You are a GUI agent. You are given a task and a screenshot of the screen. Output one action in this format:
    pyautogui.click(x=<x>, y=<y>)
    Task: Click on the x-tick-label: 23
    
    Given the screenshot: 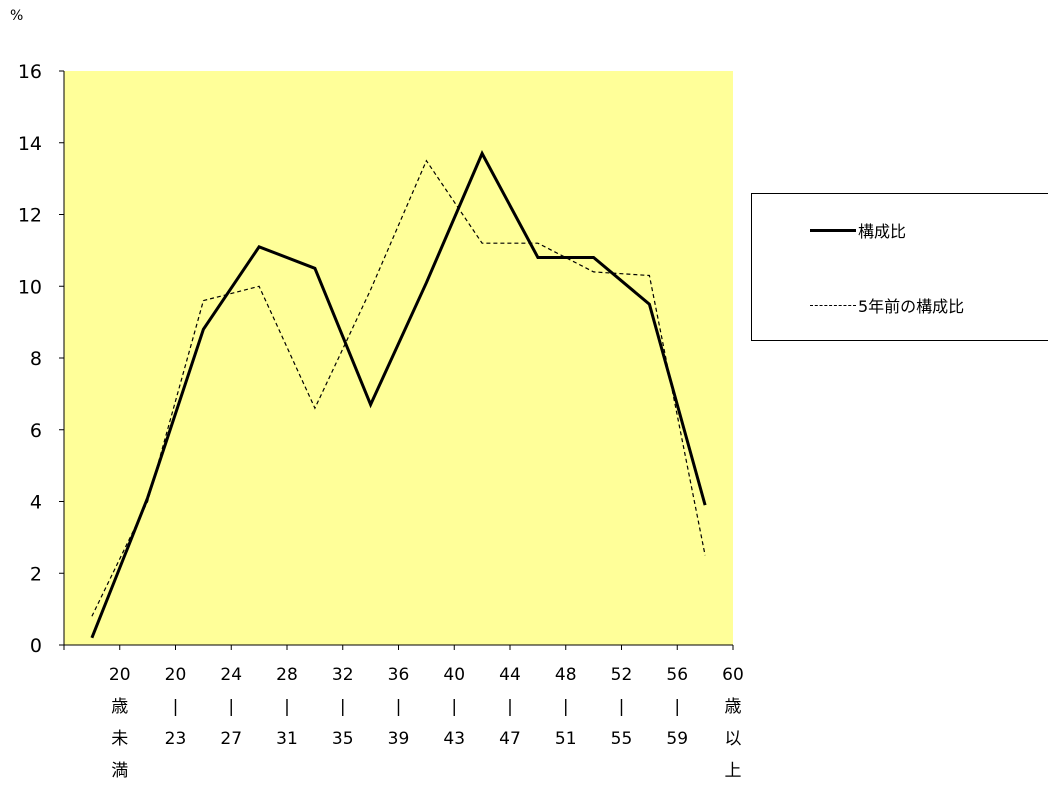 What is the action you would take?
    pyautogui.click(x=176, y=739)
    